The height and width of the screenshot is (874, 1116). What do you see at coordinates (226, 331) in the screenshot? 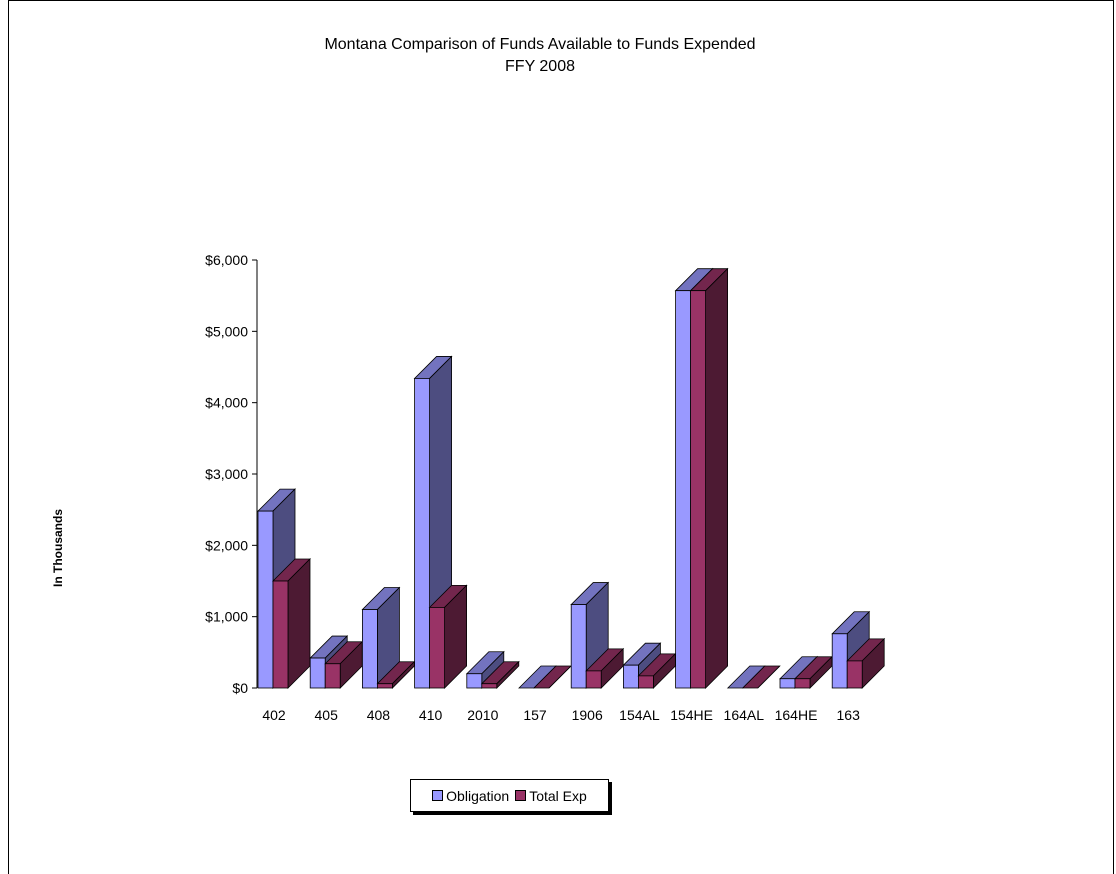
I see `y-tick-label: $5,000` at bounding box center [226, 331].